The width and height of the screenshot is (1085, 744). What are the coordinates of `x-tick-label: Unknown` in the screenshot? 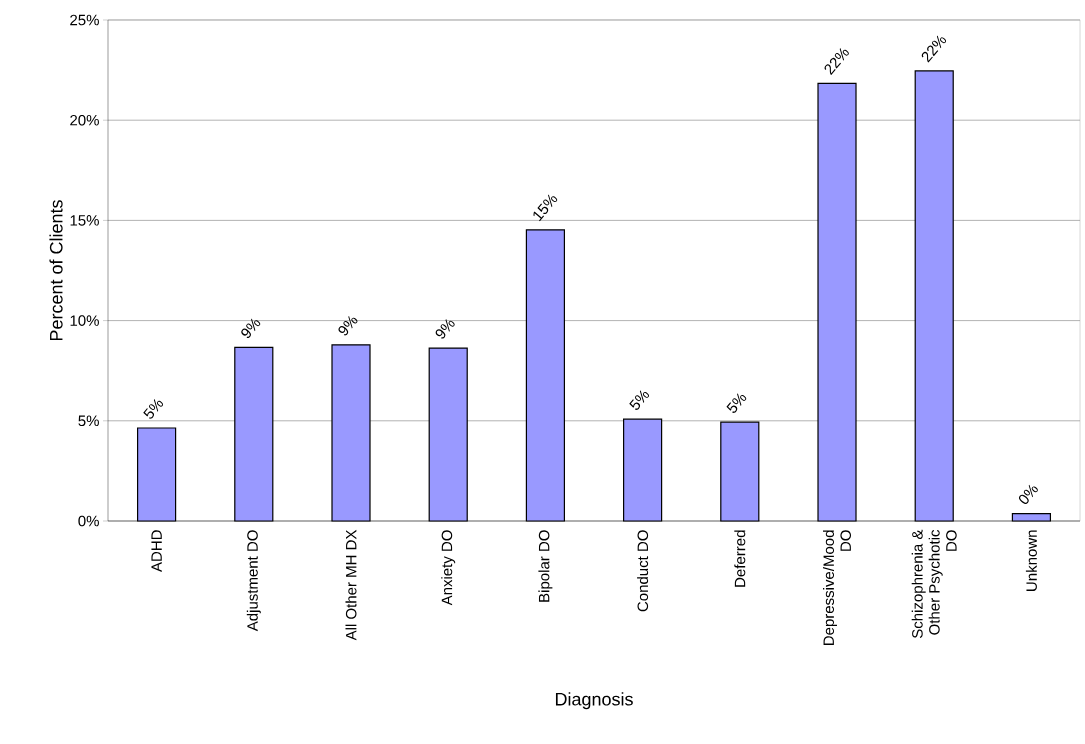 It's located at (1031, 560).